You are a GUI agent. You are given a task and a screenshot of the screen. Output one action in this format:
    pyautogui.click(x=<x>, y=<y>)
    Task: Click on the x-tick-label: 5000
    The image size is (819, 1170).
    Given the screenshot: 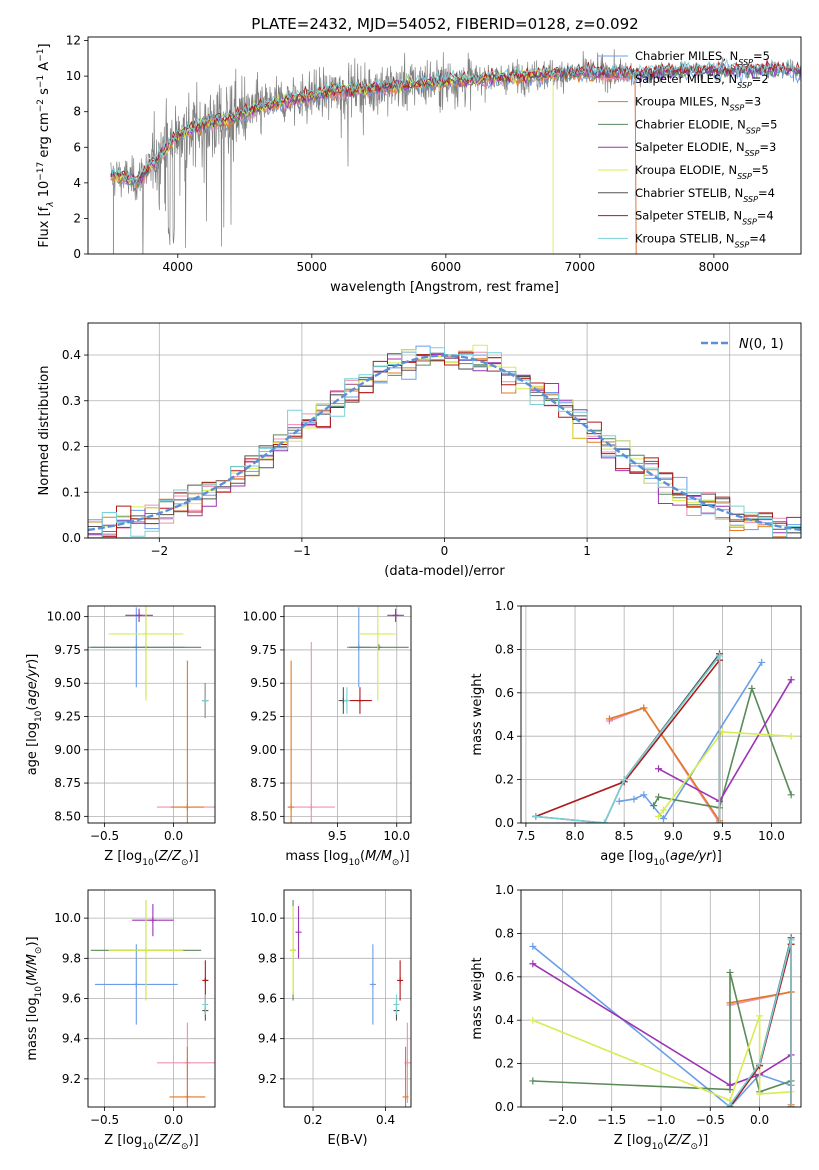 What is the action you would take?
    pyautogui.click(x=312, y=267)
    